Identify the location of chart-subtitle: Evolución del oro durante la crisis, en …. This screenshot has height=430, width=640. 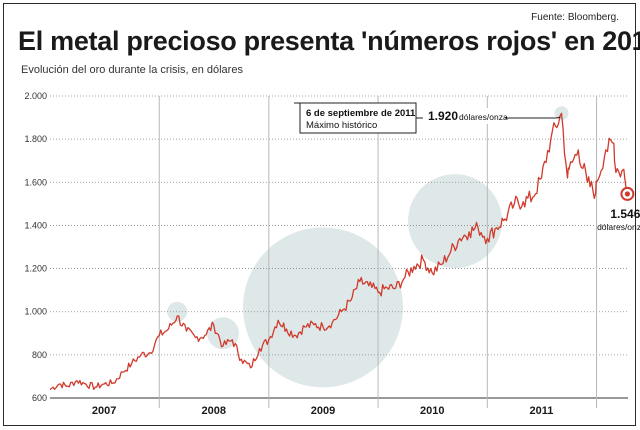
(132, 70).